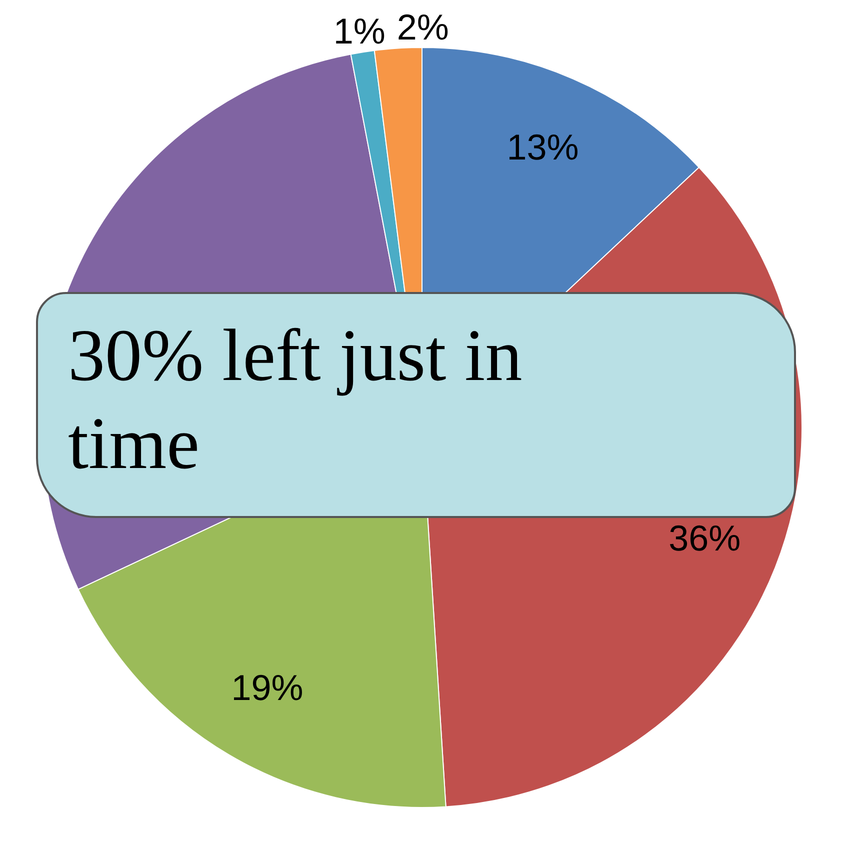 Image resolution: width=844 pixels, height=855 pixels. I want to click on data-label: 36%, so click(704, 537).